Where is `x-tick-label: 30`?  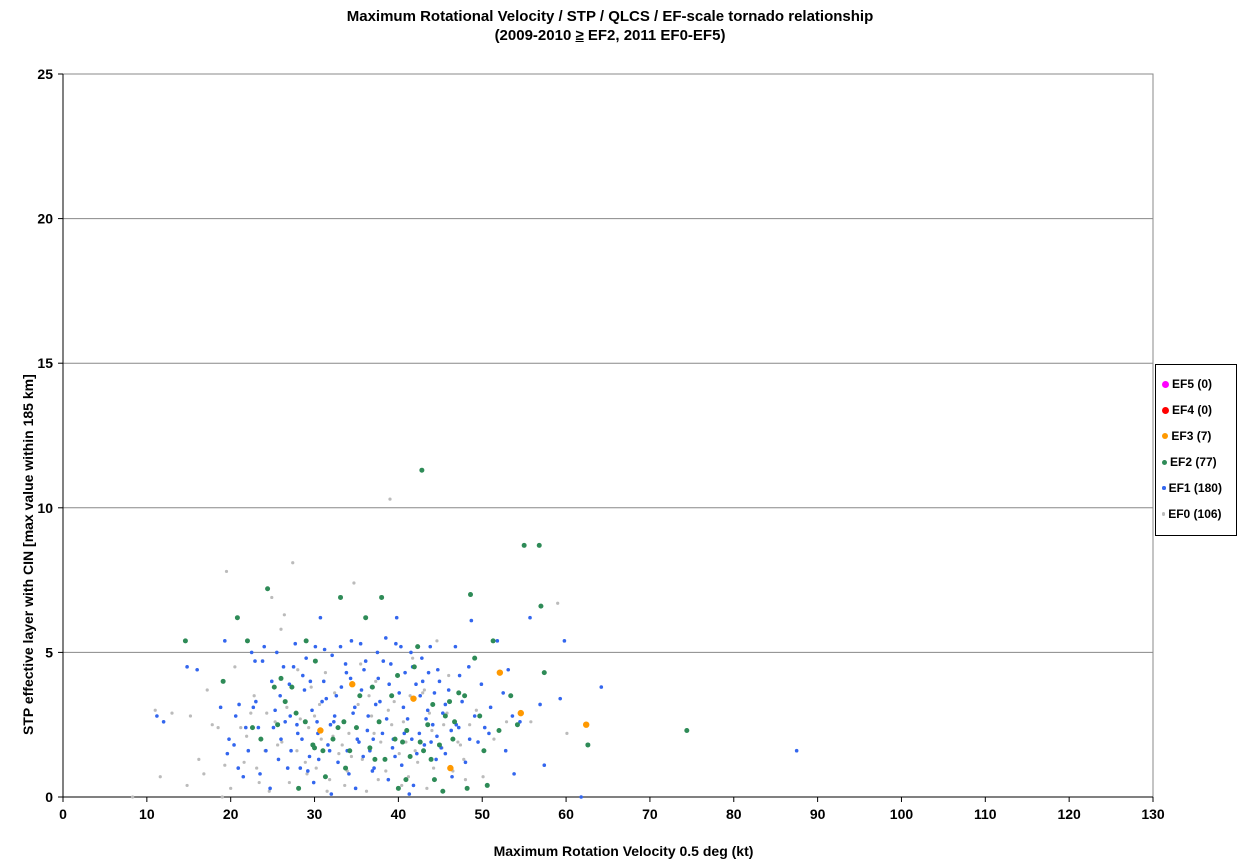 x-tick-label: 30 is located at coordinates (315, 814).